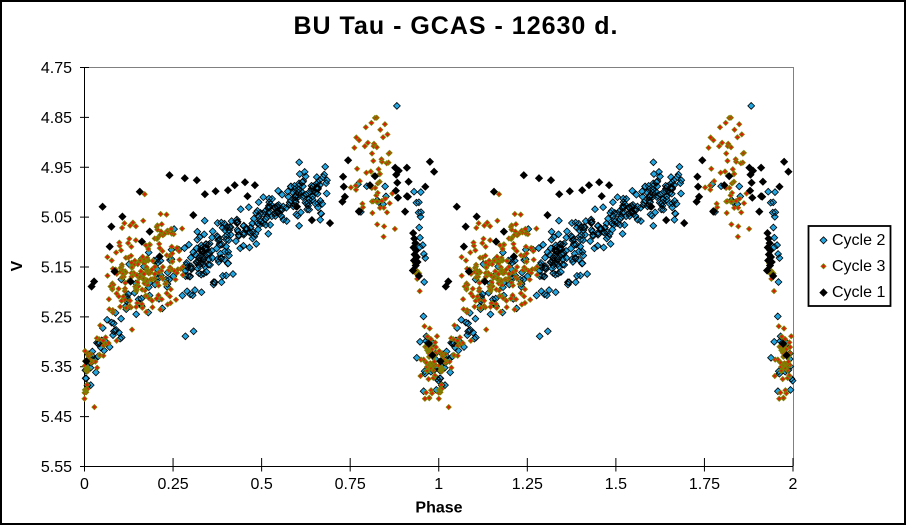 The width and height of the screenshot is (906, 530). What do you see at coordinates (261, 484) in the screenshot?
I see `svg-text: 0.5` at bounding box center [261, 484].